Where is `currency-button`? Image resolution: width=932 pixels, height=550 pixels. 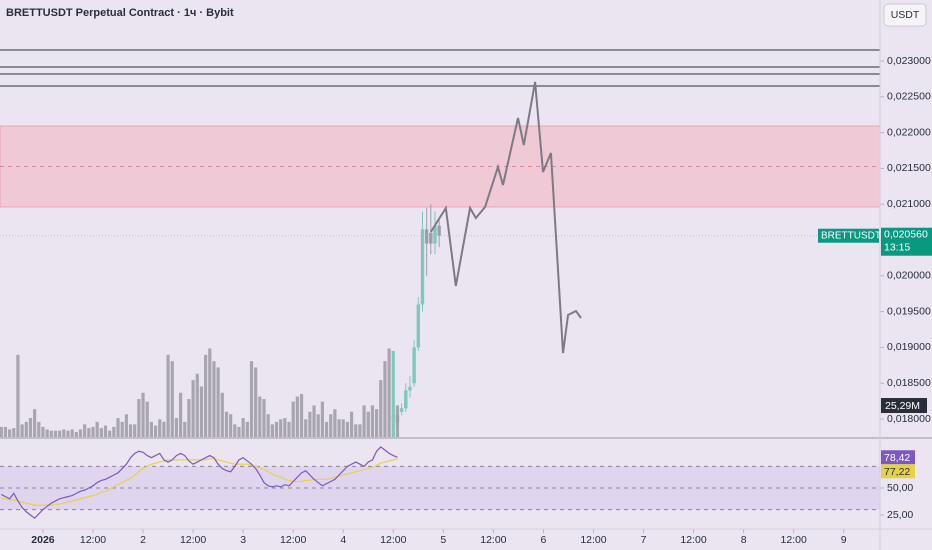
currency-button is located at coordinates (905, 15).